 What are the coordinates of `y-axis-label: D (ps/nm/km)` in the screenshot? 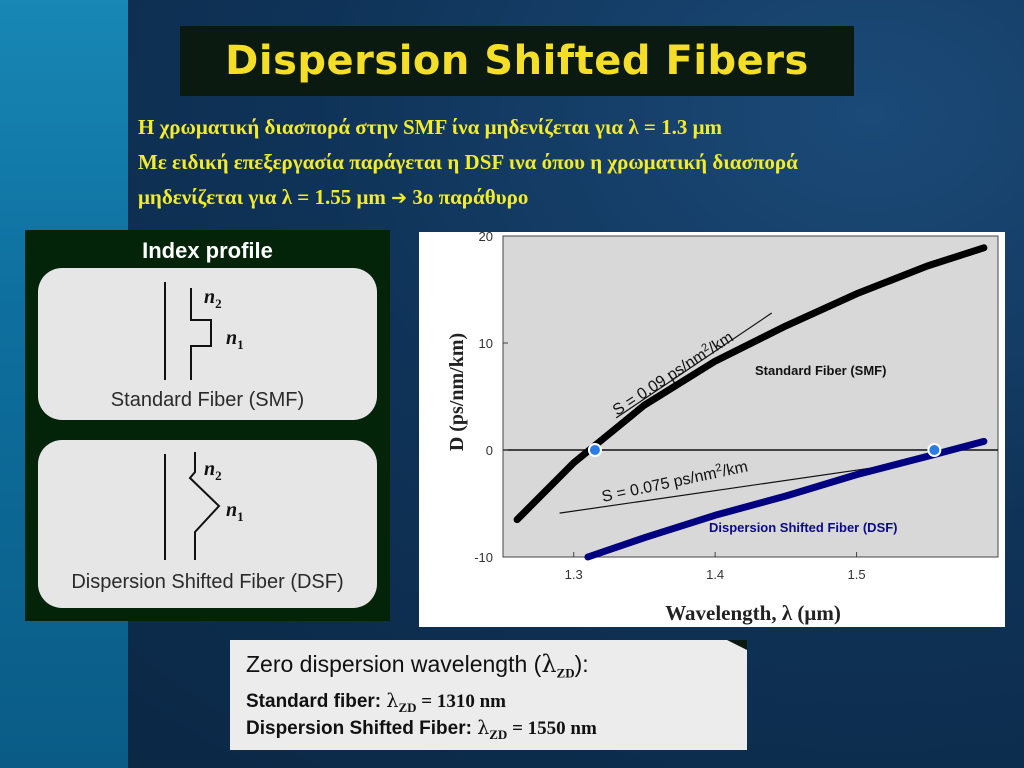 It's located at (457, 392).